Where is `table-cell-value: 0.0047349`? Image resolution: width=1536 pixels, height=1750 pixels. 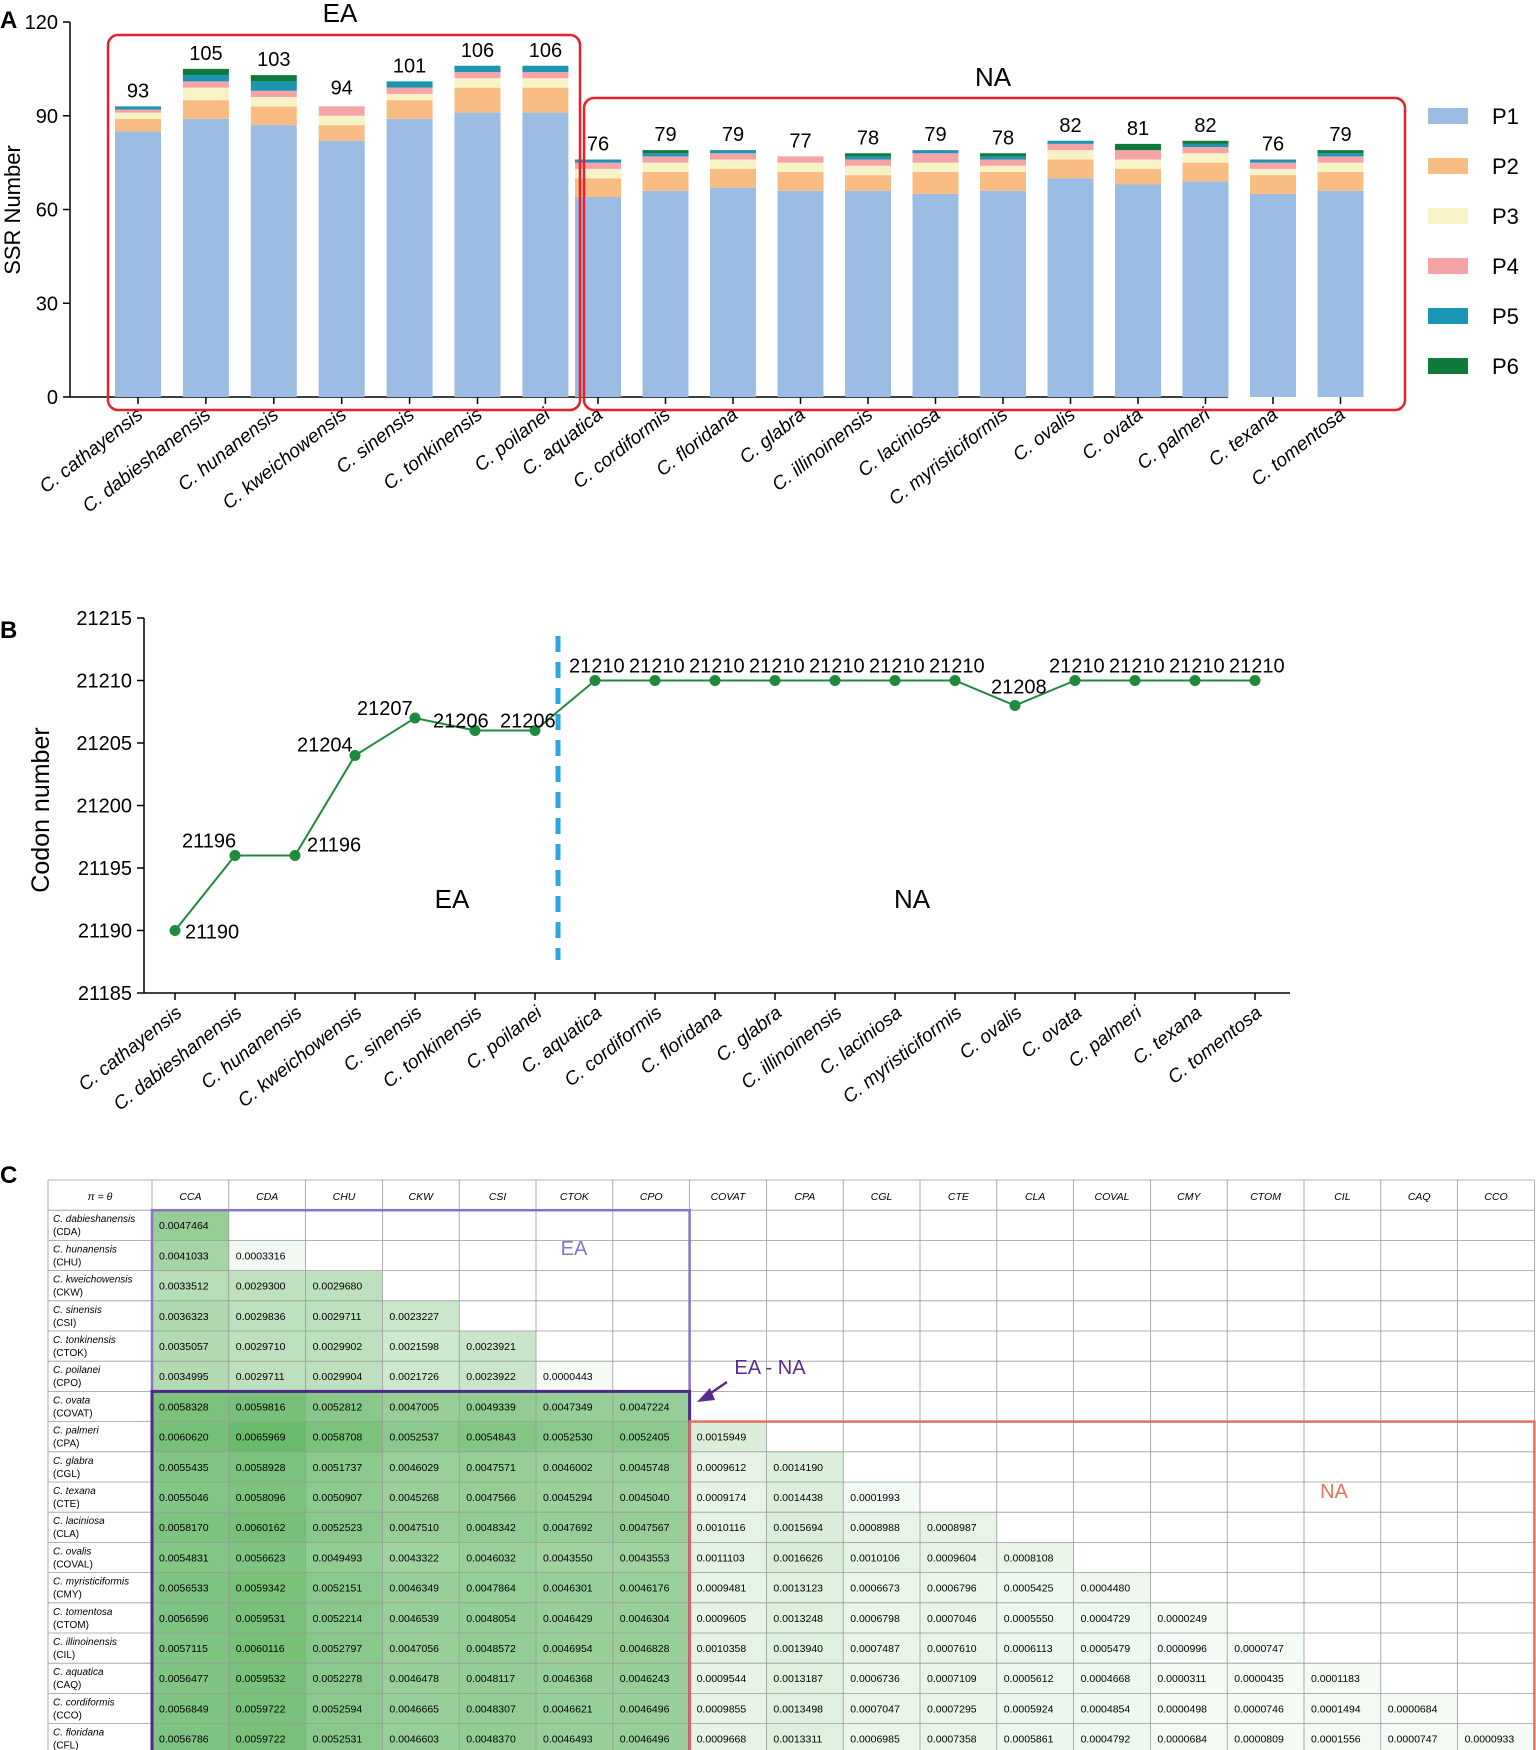
table-cell-value: 0.0047349 is located at coordinates (568, 1407).